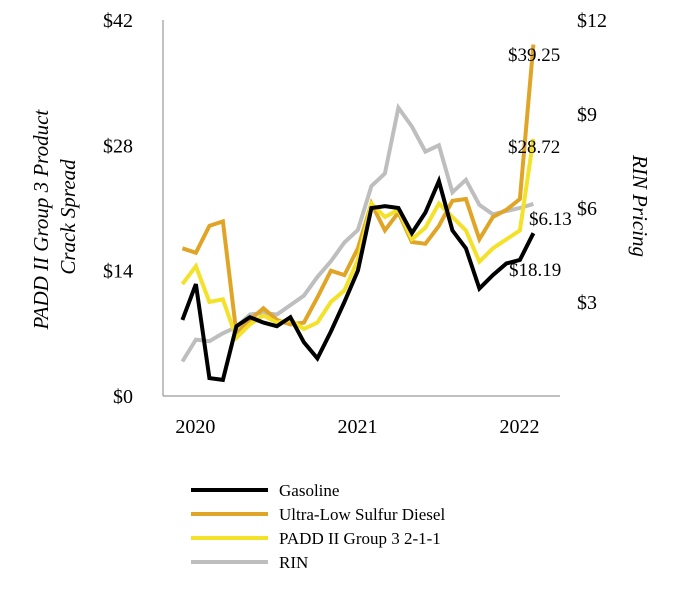 This screenshot has width=682, height=600. I want to click on legend-label: Gasoline, so click(309, 490).